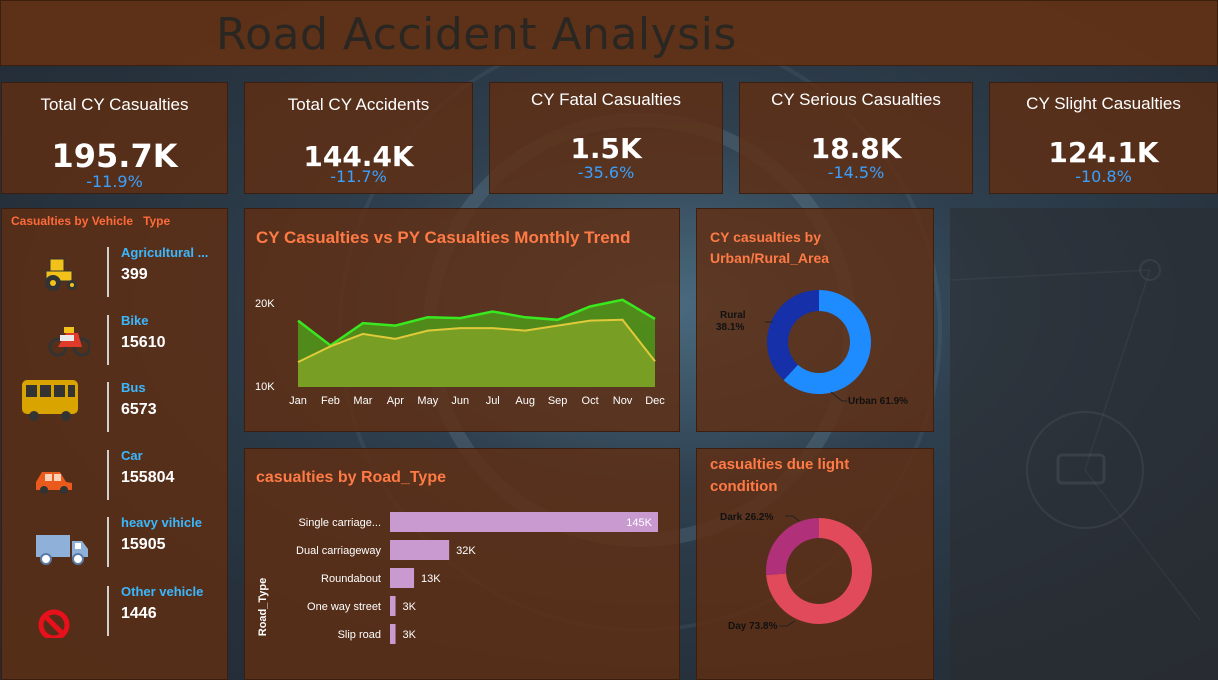 The width and height of the screenshot is (1218, 680). Describe the element at coordinates (114, 104) in the screenshot. I see `kpi-title: Total CY Casualties` at that location.